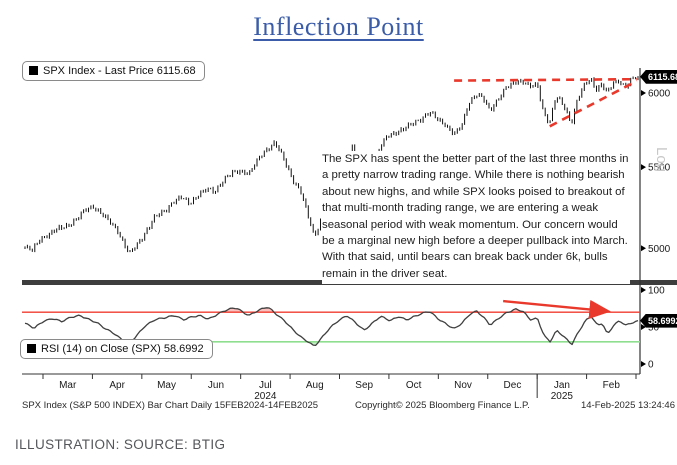 This screenshot has width=677, height=465. I want to click on month-label-dec: Dec, so click(513, 385).